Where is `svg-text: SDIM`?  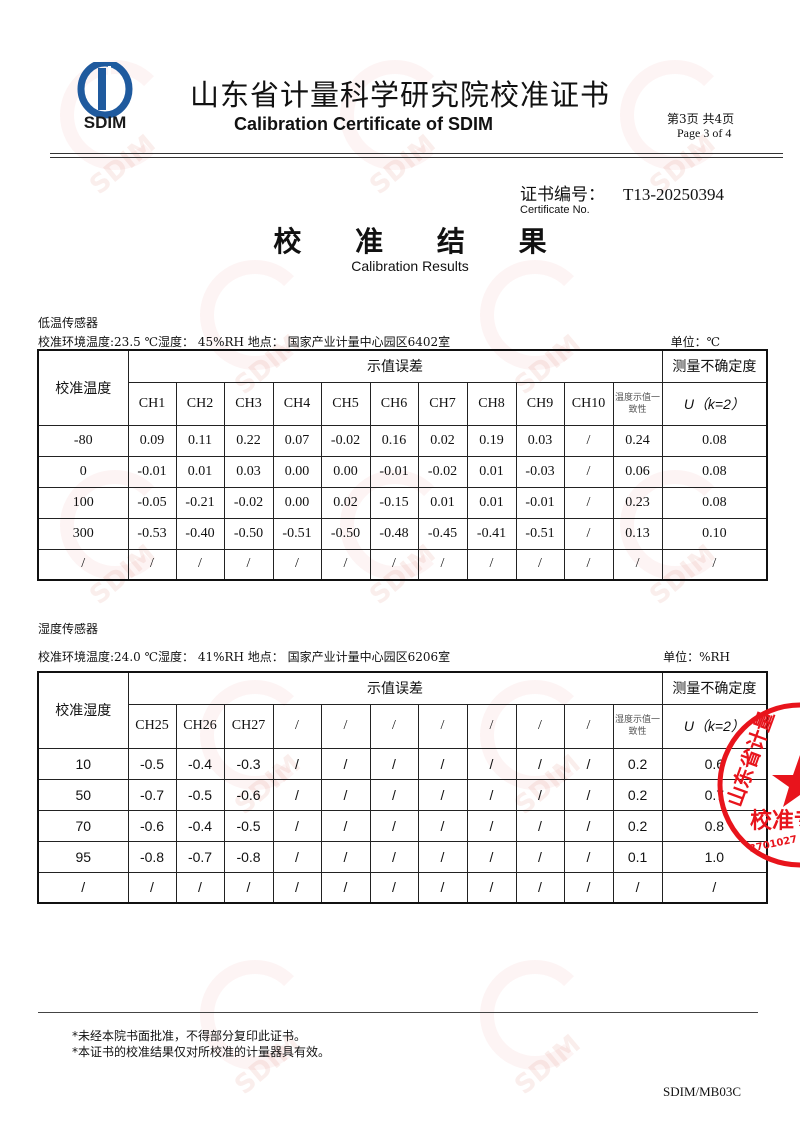
svg-text: SDIM is located at coordinates (105, 122).